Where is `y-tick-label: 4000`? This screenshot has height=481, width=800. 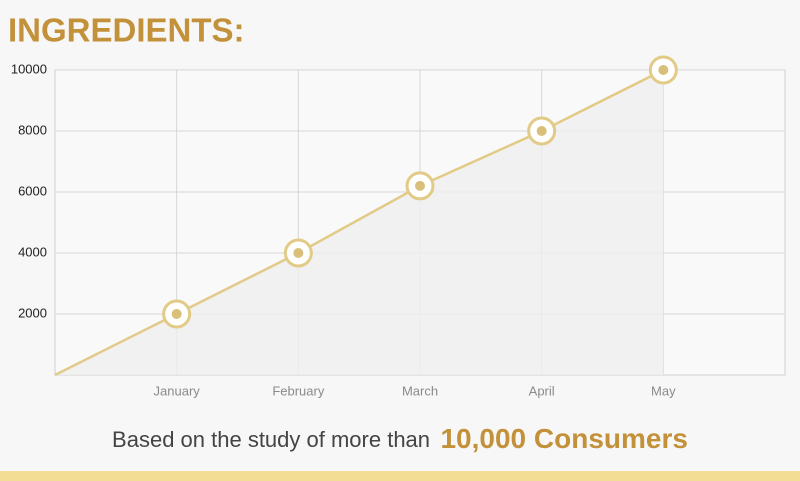 y-tick-label: 4000 is located at coordinates (32, 251).